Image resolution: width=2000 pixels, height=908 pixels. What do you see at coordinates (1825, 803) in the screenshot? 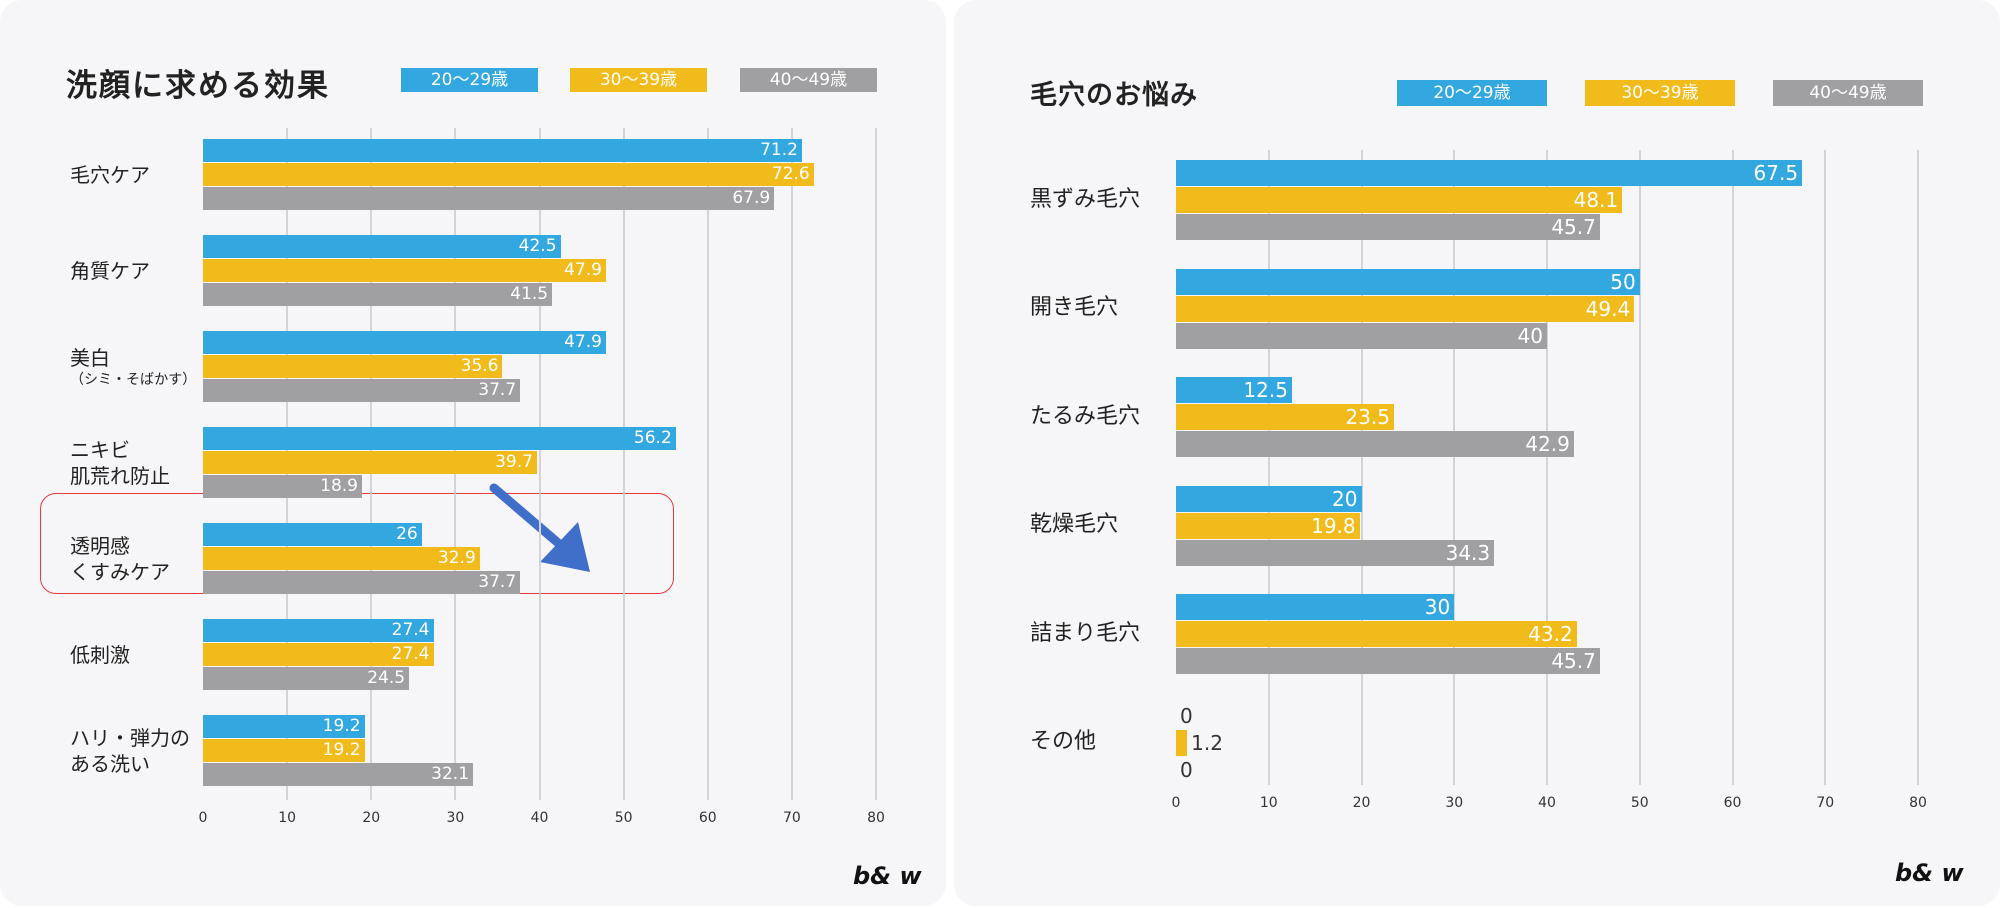
I see `x-tick-label: 70` at bounding box center [1825, 803].